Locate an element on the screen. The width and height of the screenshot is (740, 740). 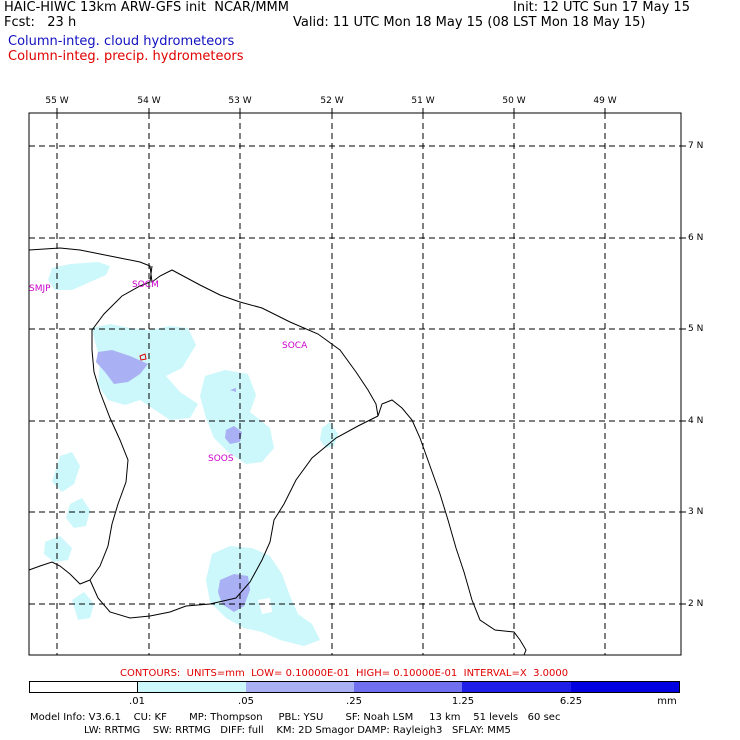
legend-units: mm is located at coordinates (667, 701).